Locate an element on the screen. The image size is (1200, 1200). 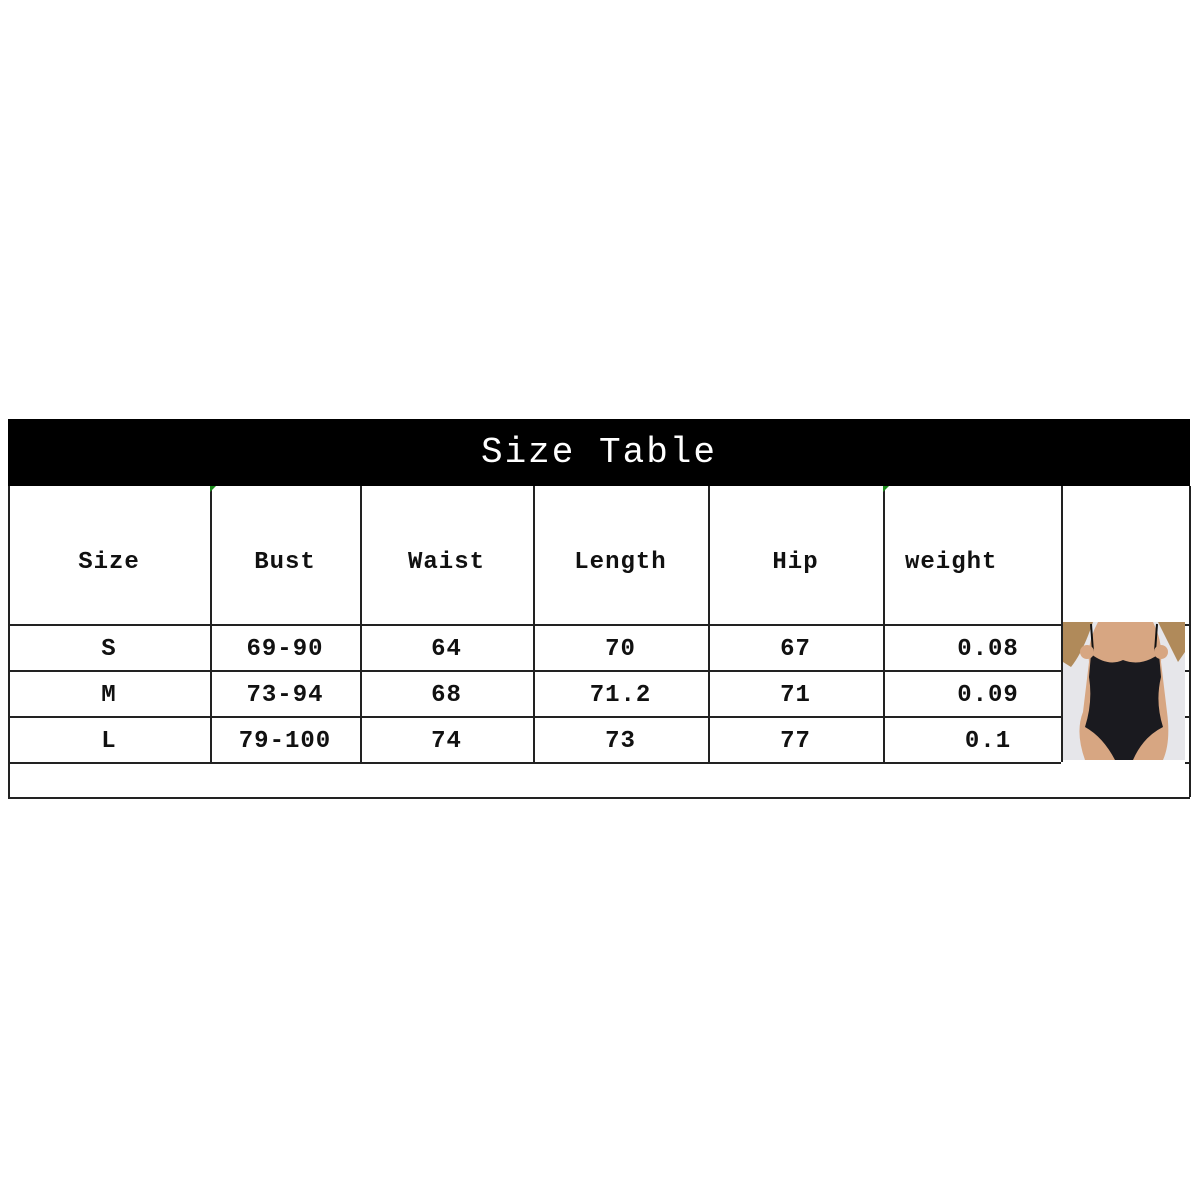
table-cell: S is located at coordinates (109, 649).